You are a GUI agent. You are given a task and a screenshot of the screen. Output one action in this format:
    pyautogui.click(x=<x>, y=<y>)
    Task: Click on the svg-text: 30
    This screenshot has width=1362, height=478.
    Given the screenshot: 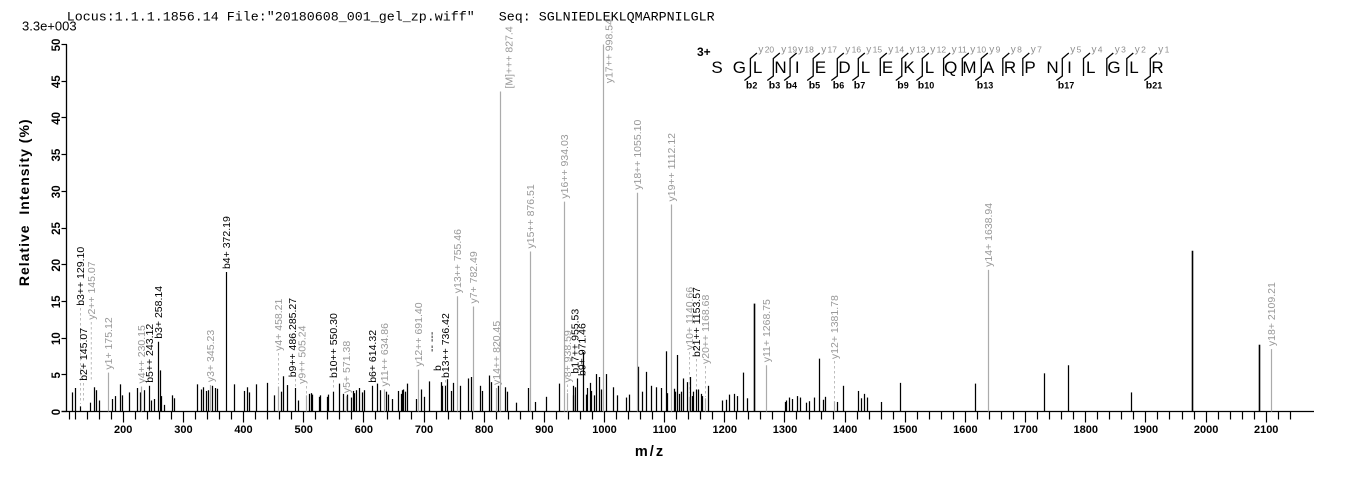 What is the action you would take?
    pyautogui.click(x=57, y=191)
    